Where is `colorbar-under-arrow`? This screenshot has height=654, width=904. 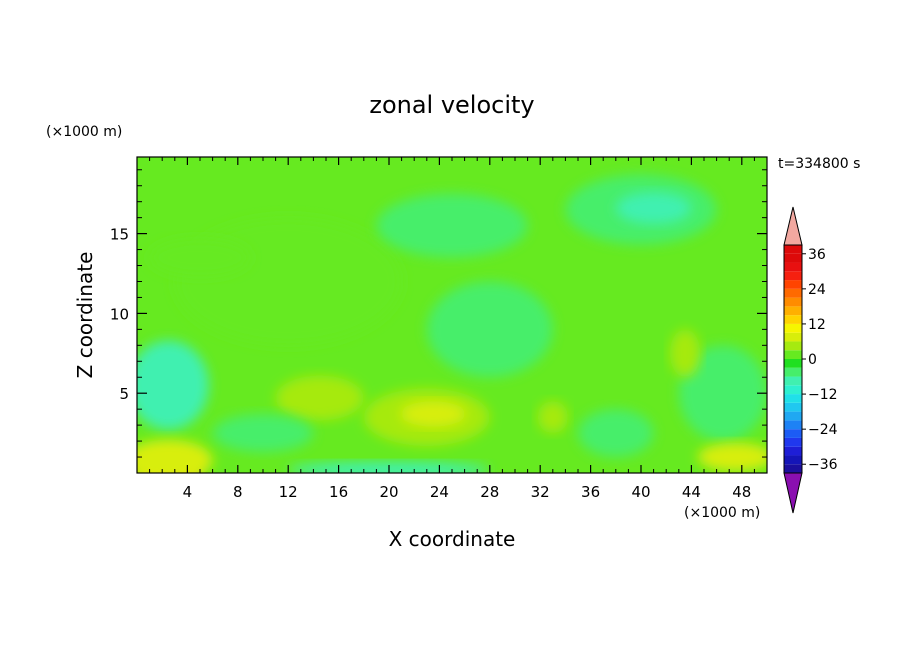
colorbar-under-arrow is located at coordinates (793, 493).